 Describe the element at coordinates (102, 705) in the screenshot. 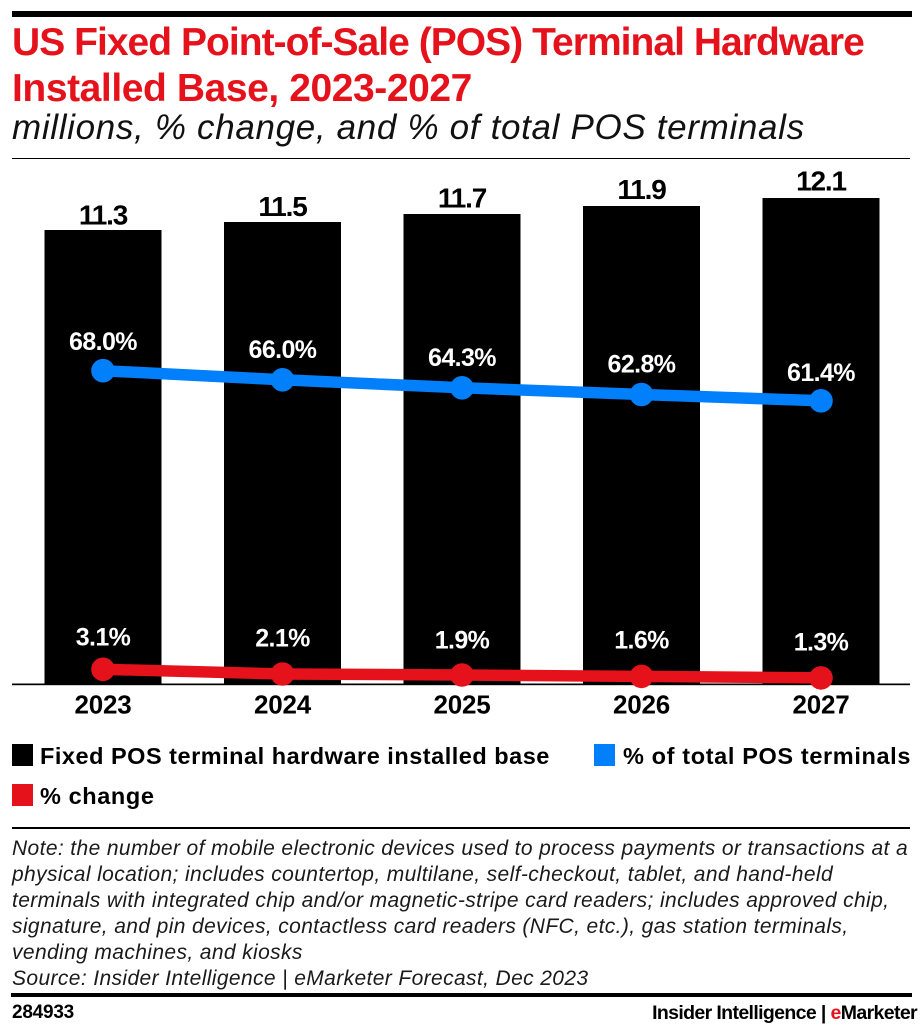

I see `svg-text: 2023` at that location.